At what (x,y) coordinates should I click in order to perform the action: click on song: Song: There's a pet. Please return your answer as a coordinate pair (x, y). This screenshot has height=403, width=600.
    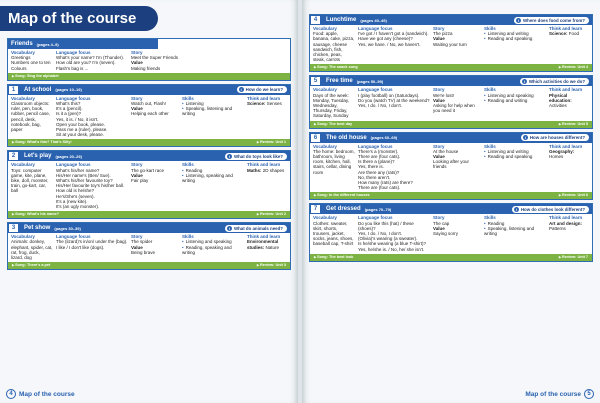
    Looking at the image, I should click on (31, 265).